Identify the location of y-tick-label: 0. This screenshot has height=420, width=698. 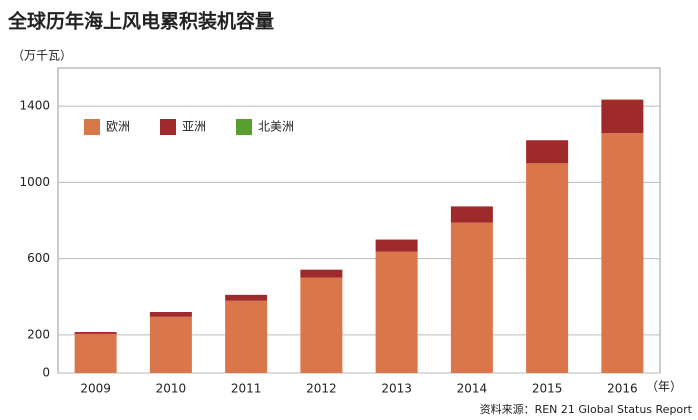
(46, 373).